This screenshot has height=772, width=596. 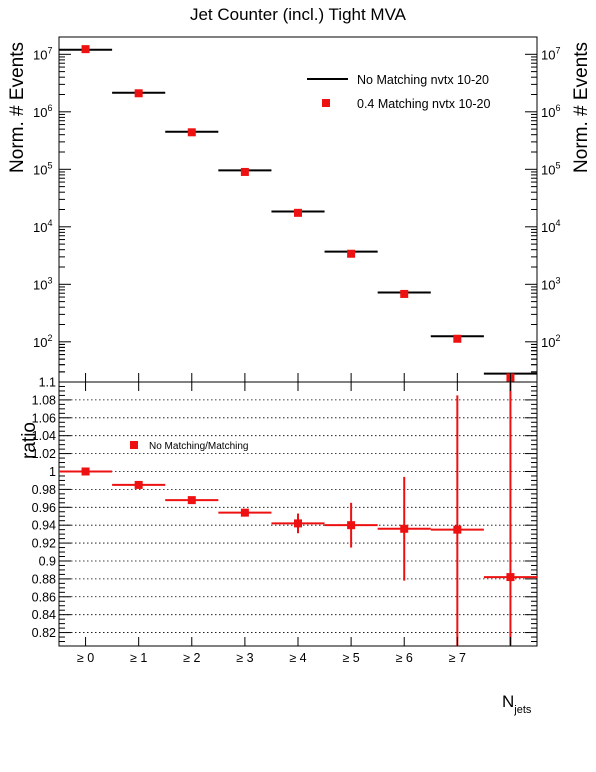 What do you see at coordinates (44, 436) in the screenshot?
I see `ratio-tick-label: 1.04` at bounding box center [44, 436].